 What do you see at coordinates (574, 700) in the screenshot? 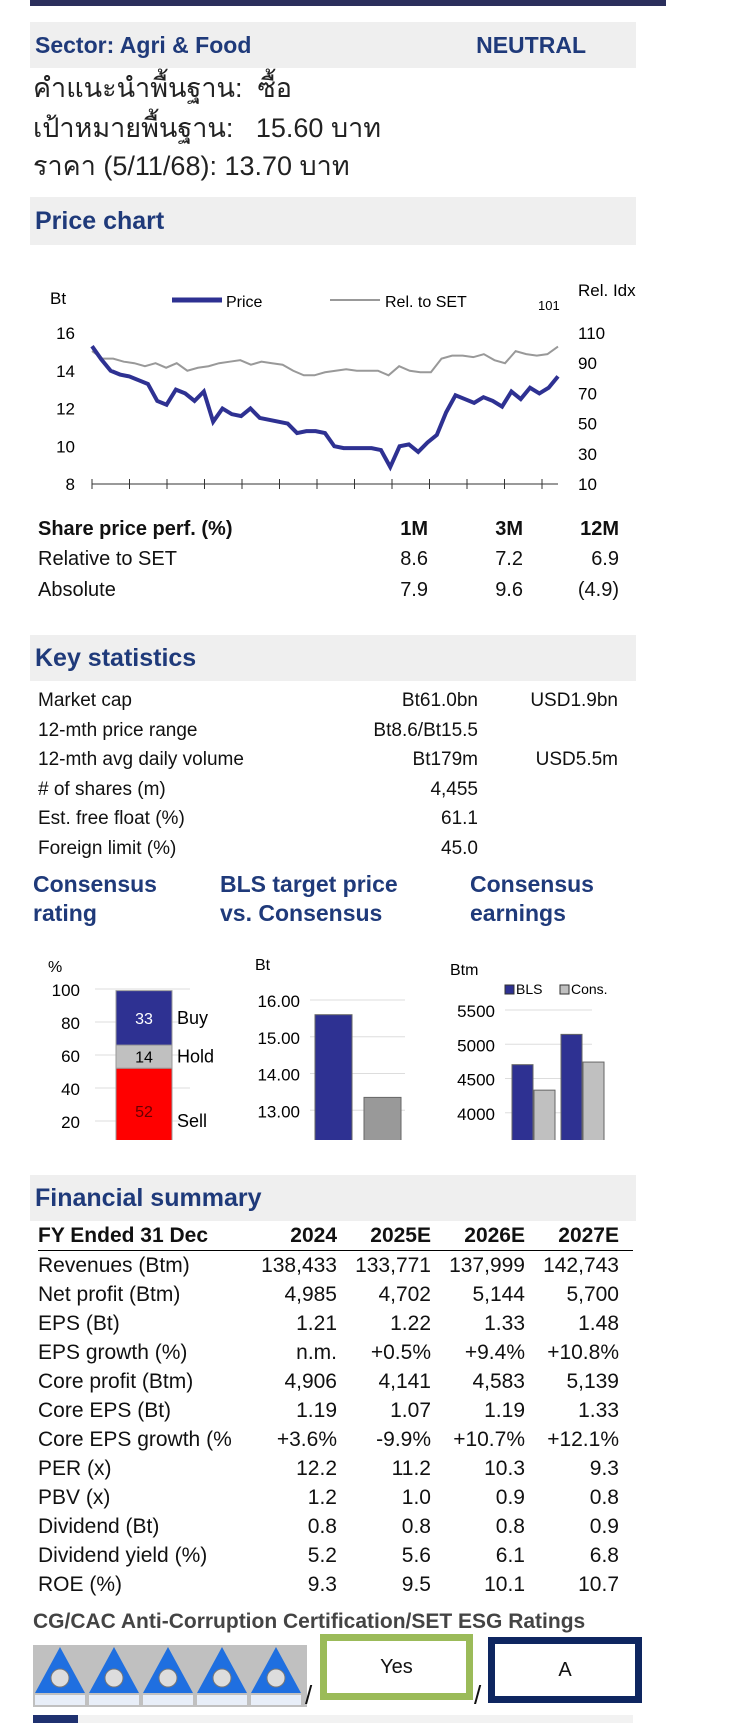
I see `stat-value-usd: USD1.9bn` at bounding box center [574, 700].